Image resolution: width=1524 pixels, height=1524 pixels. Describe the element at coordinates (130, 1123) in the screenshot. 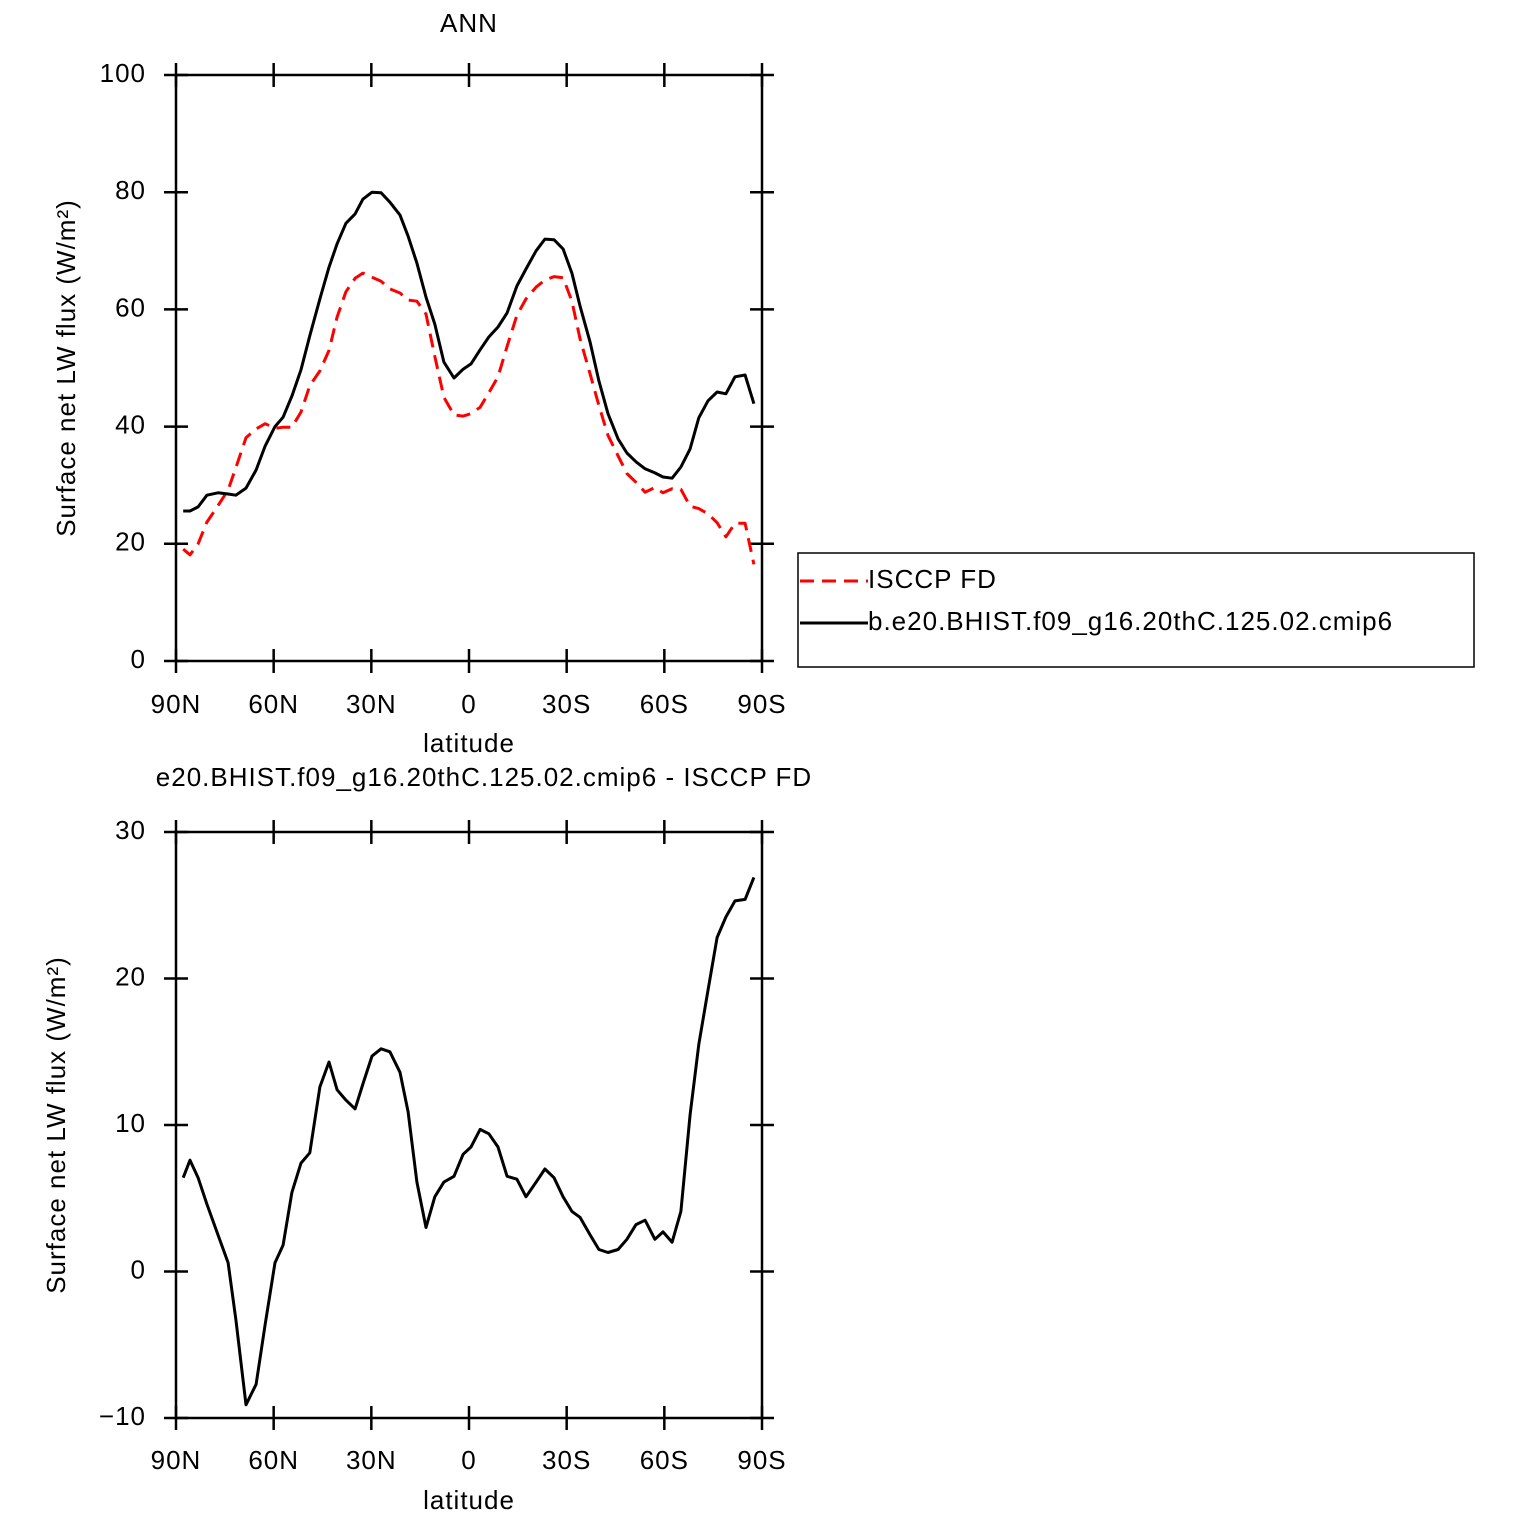

I see `y-tick-label: 10` at that location.